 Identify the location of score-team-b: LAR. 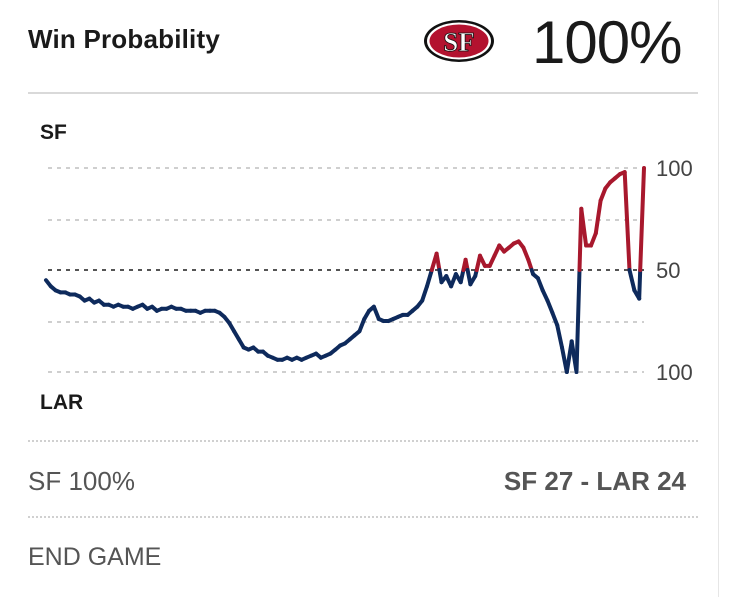
(623, 481).